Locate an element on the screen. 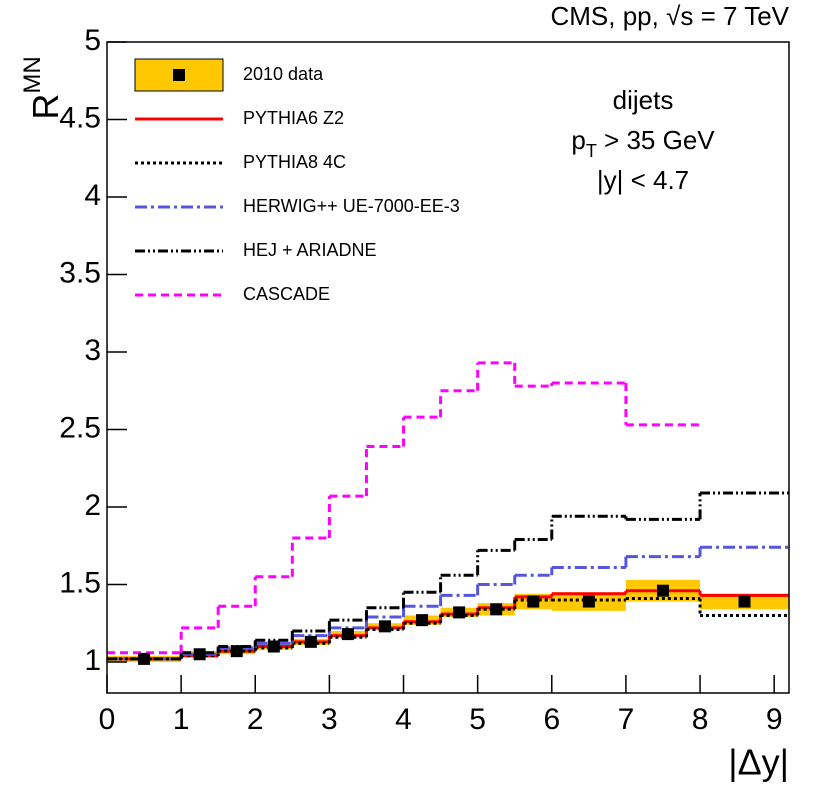 The image size is (830, 797). annotation: pT > 35 GeV is located at coordinates (643, 143).